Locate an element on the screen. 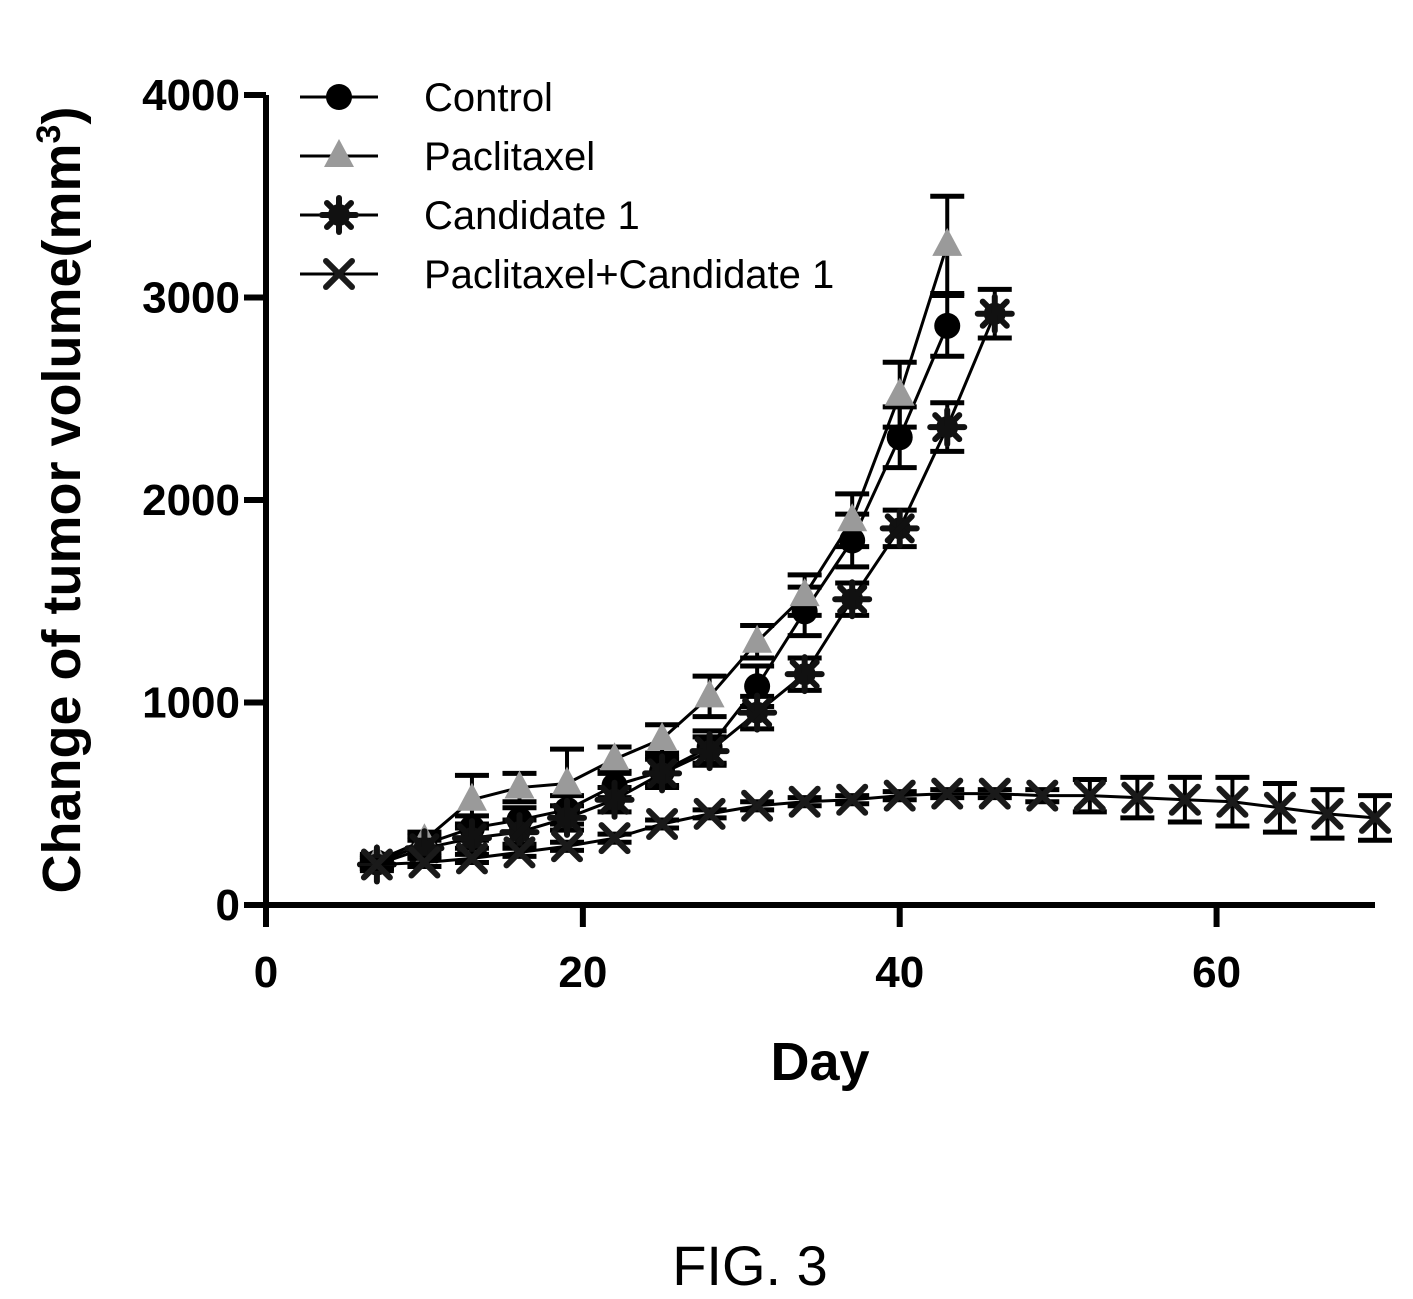 This screenshot has width=1413, height=1299. legend-item-paclitaxel: Paclitaxel is located at coordinates (447, 157).